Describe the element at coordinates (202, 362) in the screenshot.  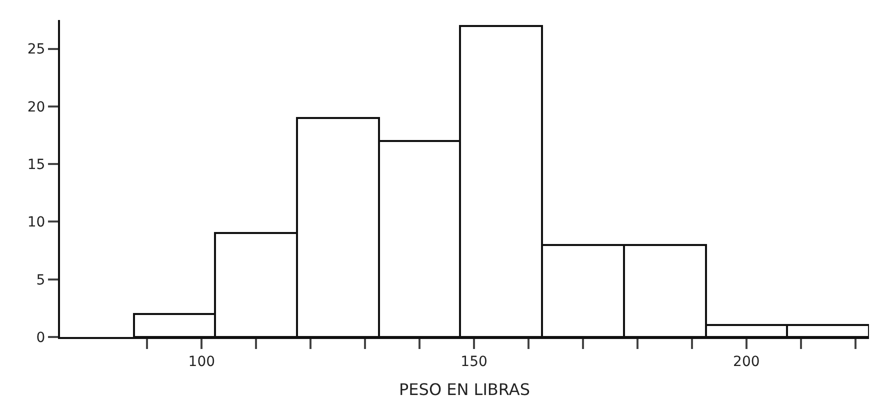
I see `x-tick-label: 100` at that location.